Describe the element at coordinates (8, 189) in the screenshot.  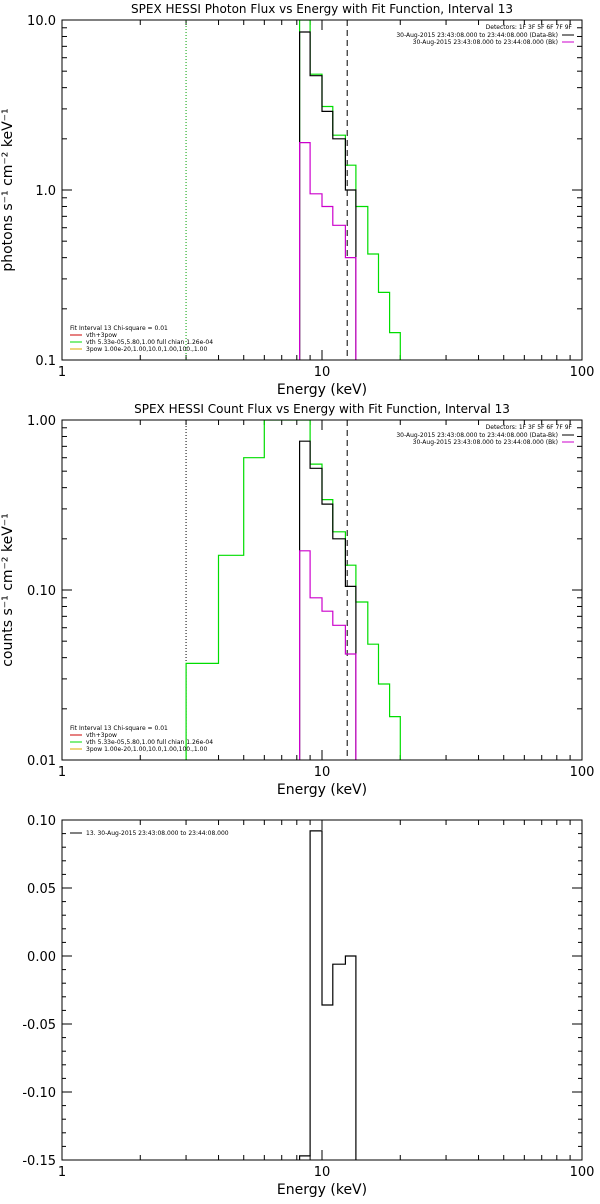
I see `y-axis-label: photons s⁻¹ cm⁻² keV⁻¹` at that location.